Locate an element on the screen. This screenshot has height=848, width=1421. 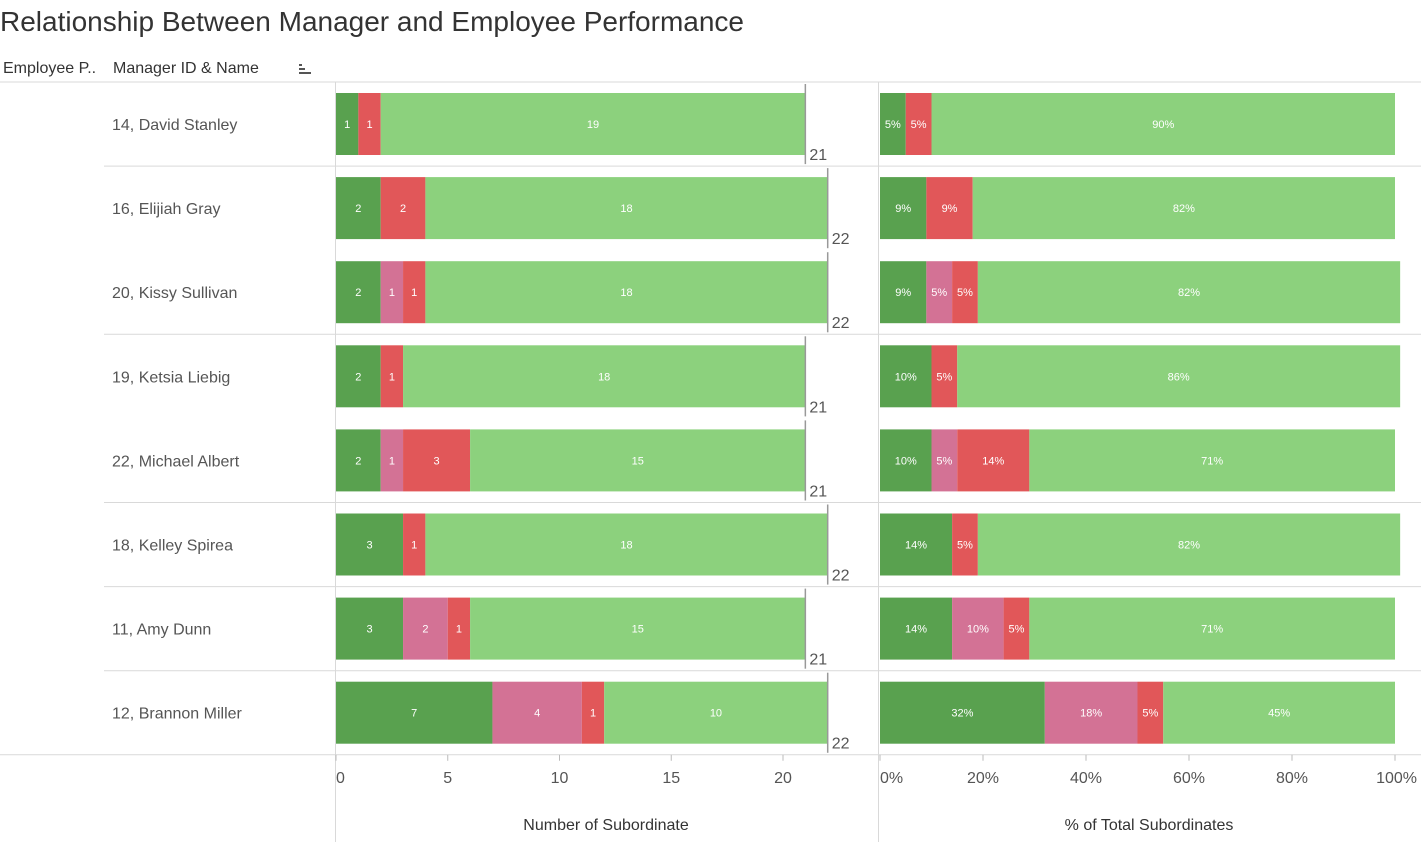
manager-label: 11, Amy Dunn is located at coordinates (161, 630).